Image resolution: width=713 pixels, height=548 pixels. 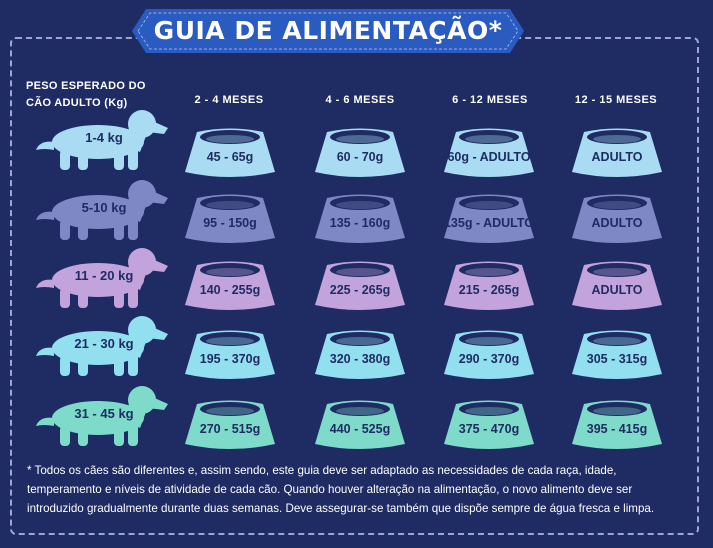 I want to click on row-header-line-1: PESO ESPERADO DO, so click(x=86, y=86).